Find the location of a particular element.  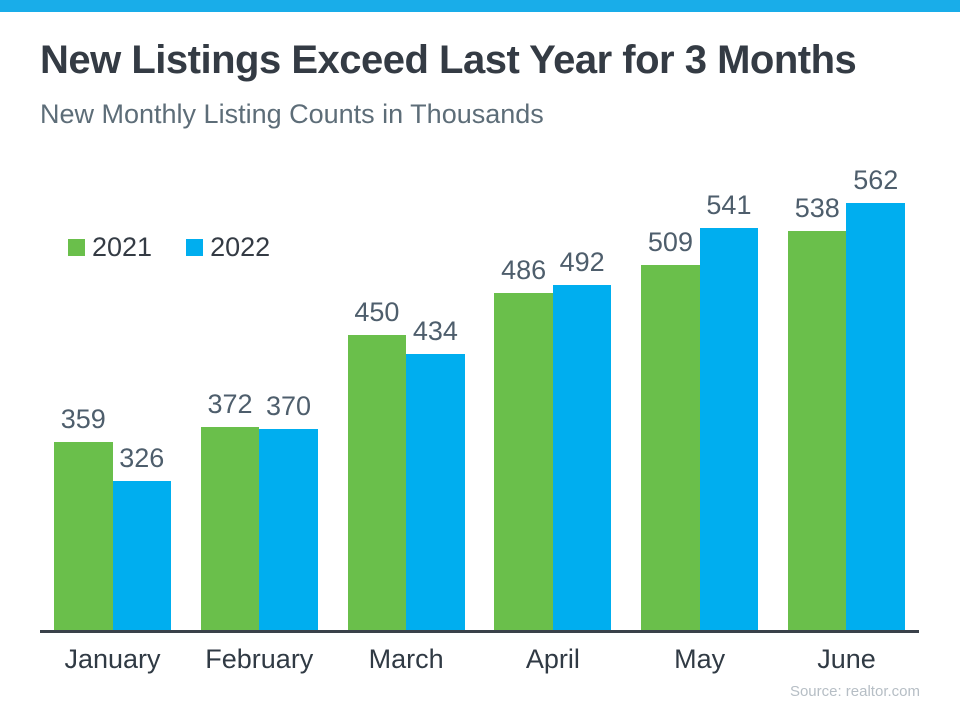

bar-value-label-2022-april: 492 is located at coordinates (582, 262).